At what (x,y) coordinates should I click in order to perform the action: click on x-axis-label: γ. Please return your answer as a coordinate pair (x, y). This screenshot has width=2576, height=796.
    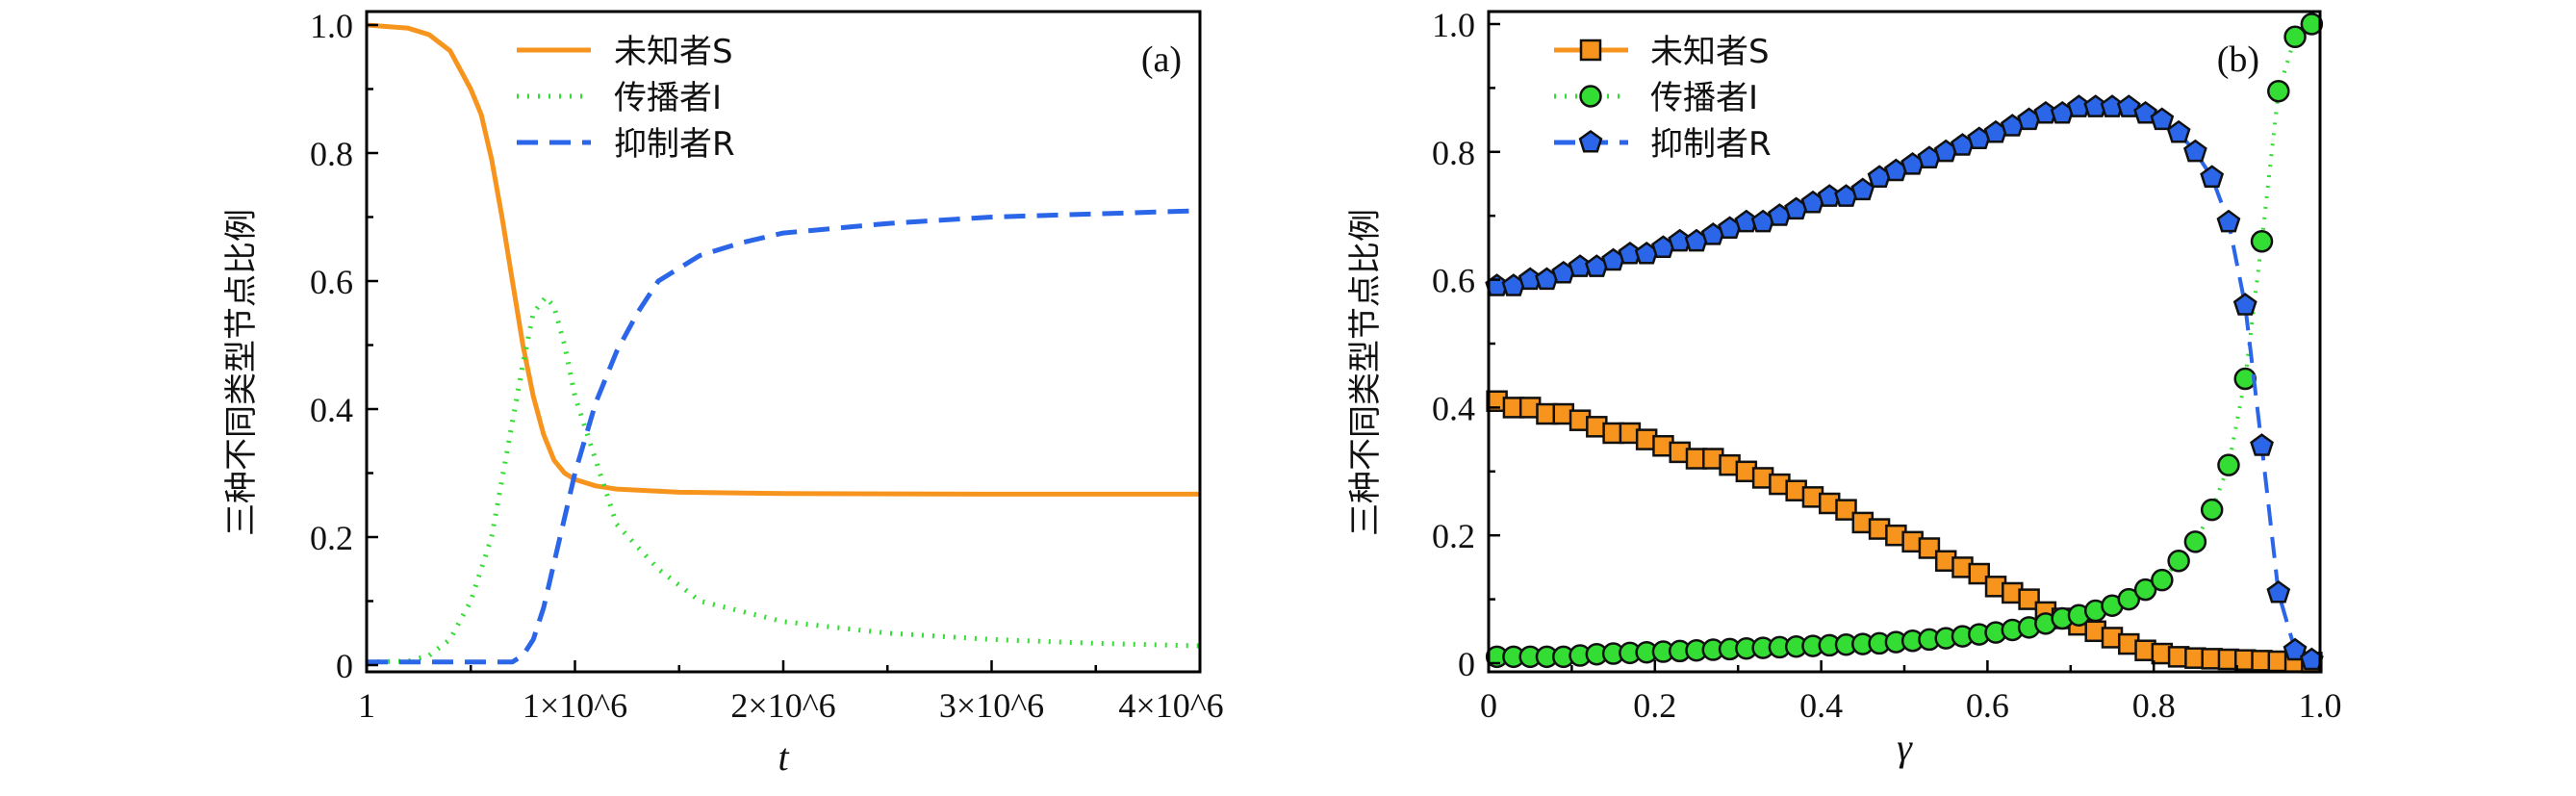
    Looking at the image, I should click on (1905, 747).